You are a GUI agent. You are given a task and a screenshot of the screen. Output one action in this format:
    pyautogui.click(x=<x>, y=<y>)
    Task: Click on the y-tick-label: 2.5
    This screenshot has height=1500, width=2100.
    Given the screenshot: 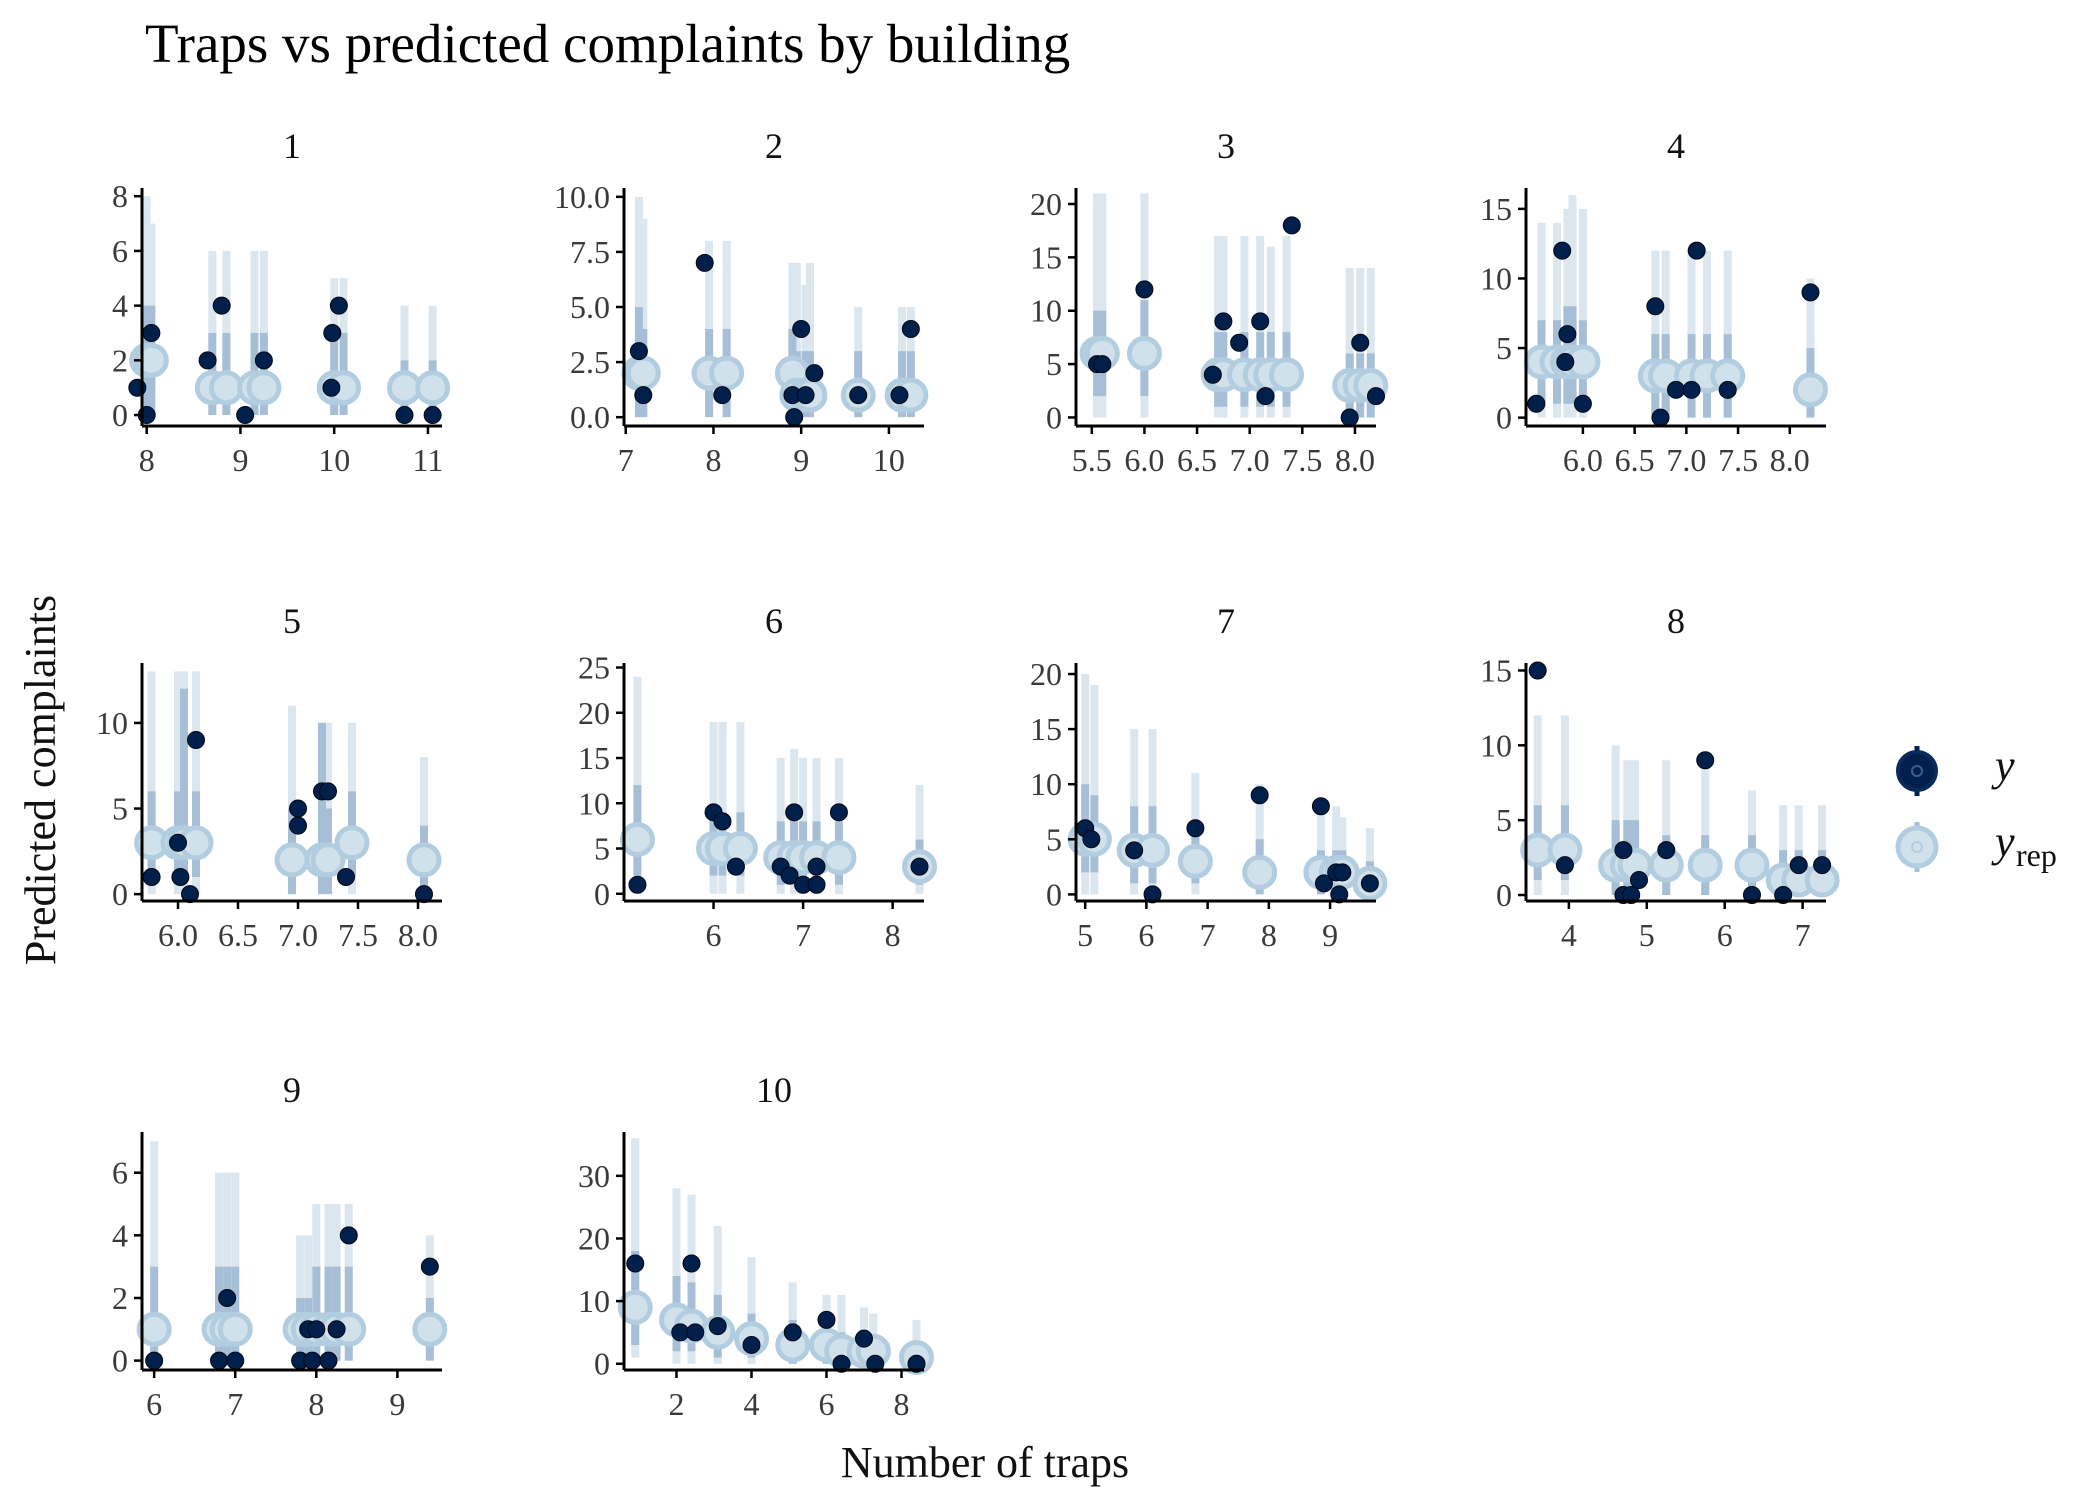 What is the action you would take?
    pyautogui.click(x=590, y=362)
    